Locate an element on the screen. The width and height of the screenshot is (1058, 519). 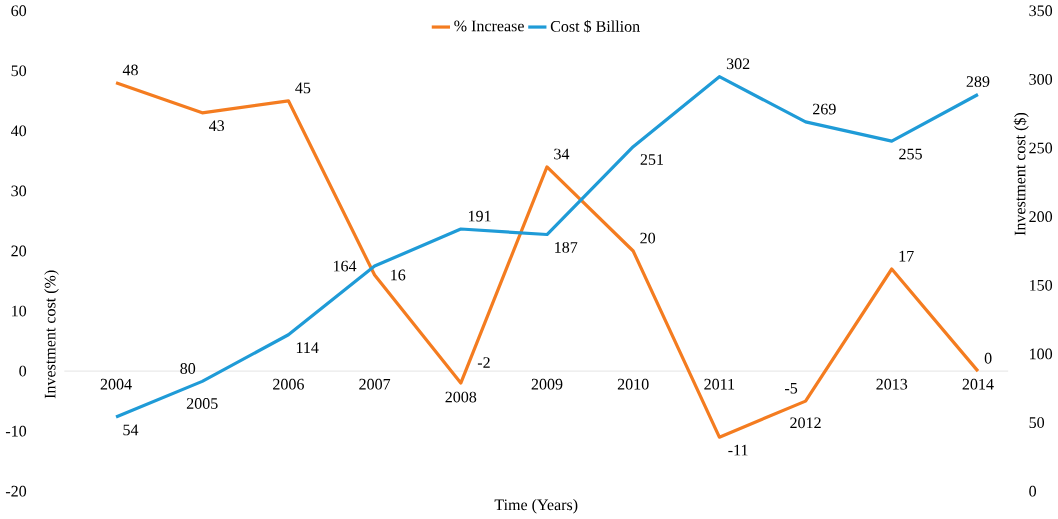
y-tick-label: 50 is located at coordinates (19, 71).